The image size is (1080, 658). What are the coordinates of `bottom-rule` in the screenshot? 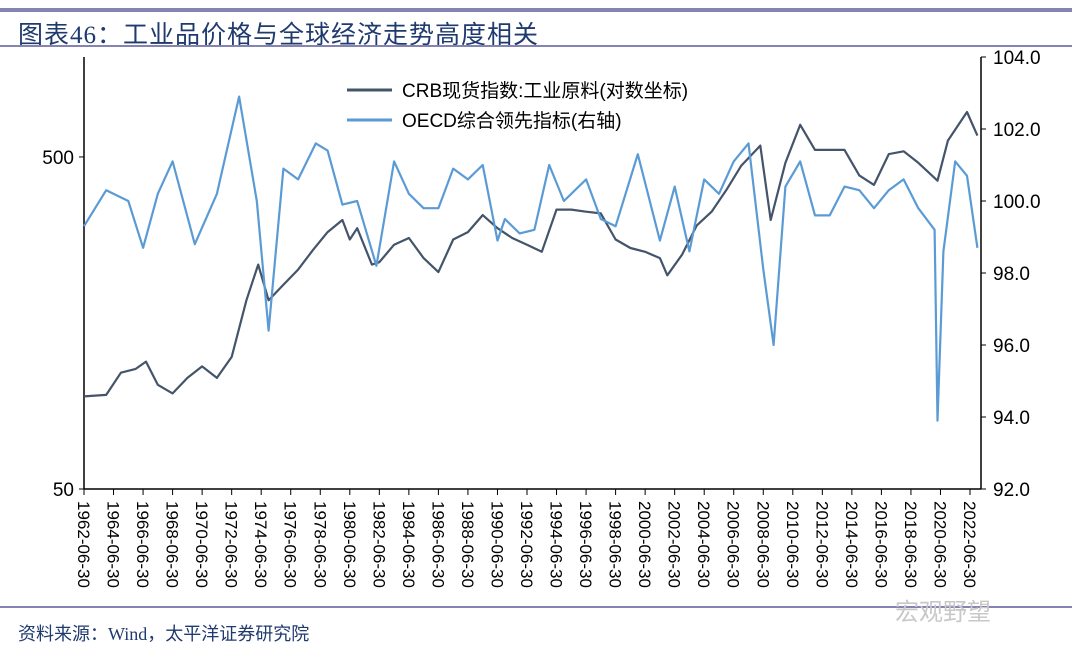 It's located at (536, 607).